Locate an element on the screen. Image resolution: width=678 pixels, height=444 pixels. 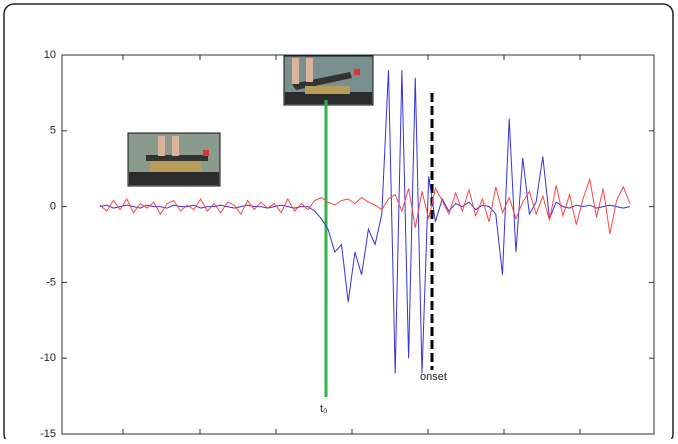
y-tick-label: 10 is located at coordinates (50, 55).